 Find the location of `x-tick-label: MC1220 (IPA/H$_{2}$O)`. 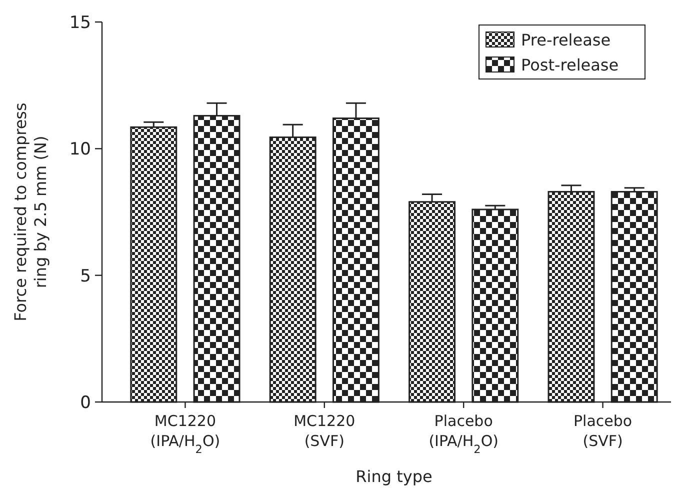

x-tick-label: MC1220 (IPA/H$_{2}$O) is located at coordinates (185, 434).